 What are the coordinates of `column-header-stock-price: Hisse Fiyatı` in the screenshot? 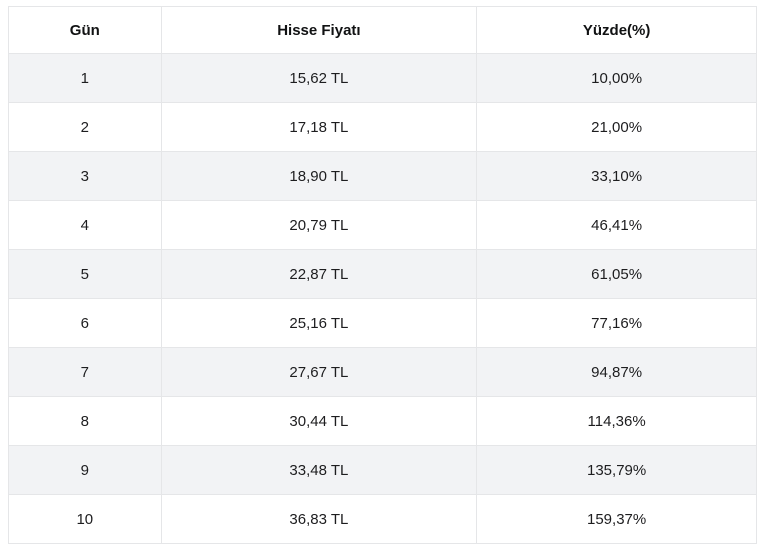 It's located at (319, 30).